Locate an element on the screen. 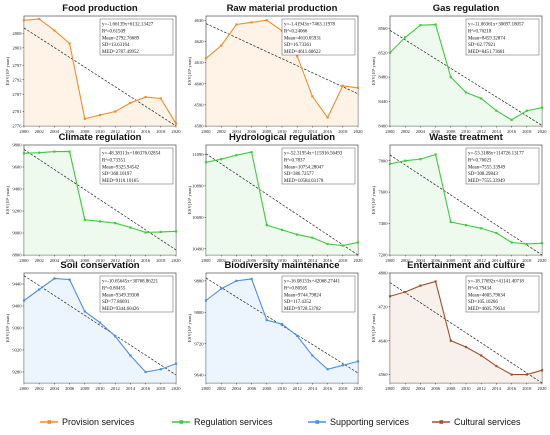 The image size is (550, 435). x-tick-label: 2006 is located at coordinates (70, 388).